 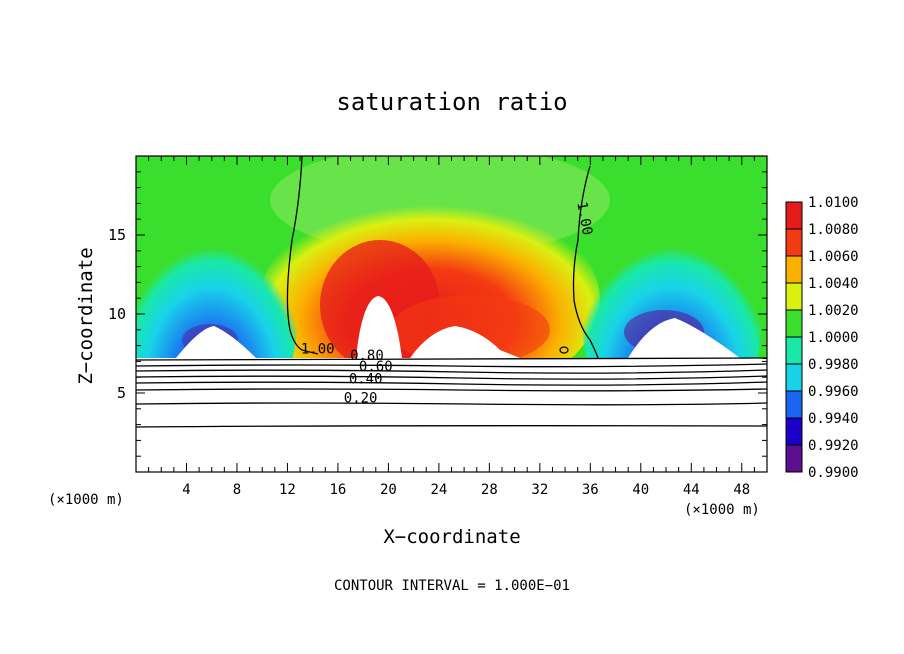 I want to click on contour-label: 0.80, so click(x=367, y=356).